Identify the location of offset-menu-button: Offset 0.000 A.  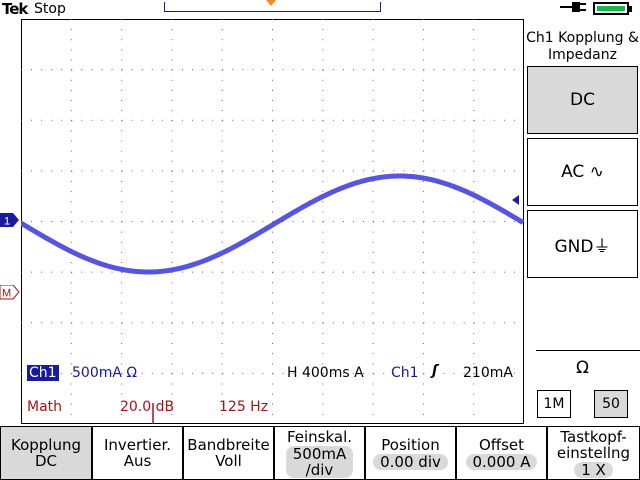
(501, 453).